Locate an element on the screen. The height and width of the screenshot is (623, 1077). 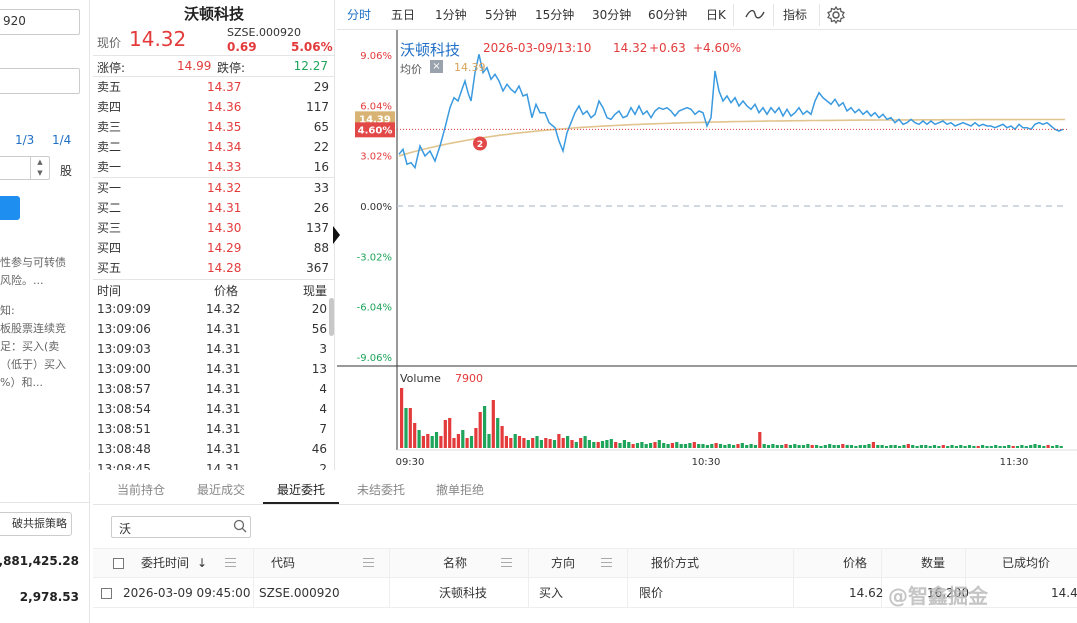
col-header-name: 名称 is located at coordinates (455, 563).